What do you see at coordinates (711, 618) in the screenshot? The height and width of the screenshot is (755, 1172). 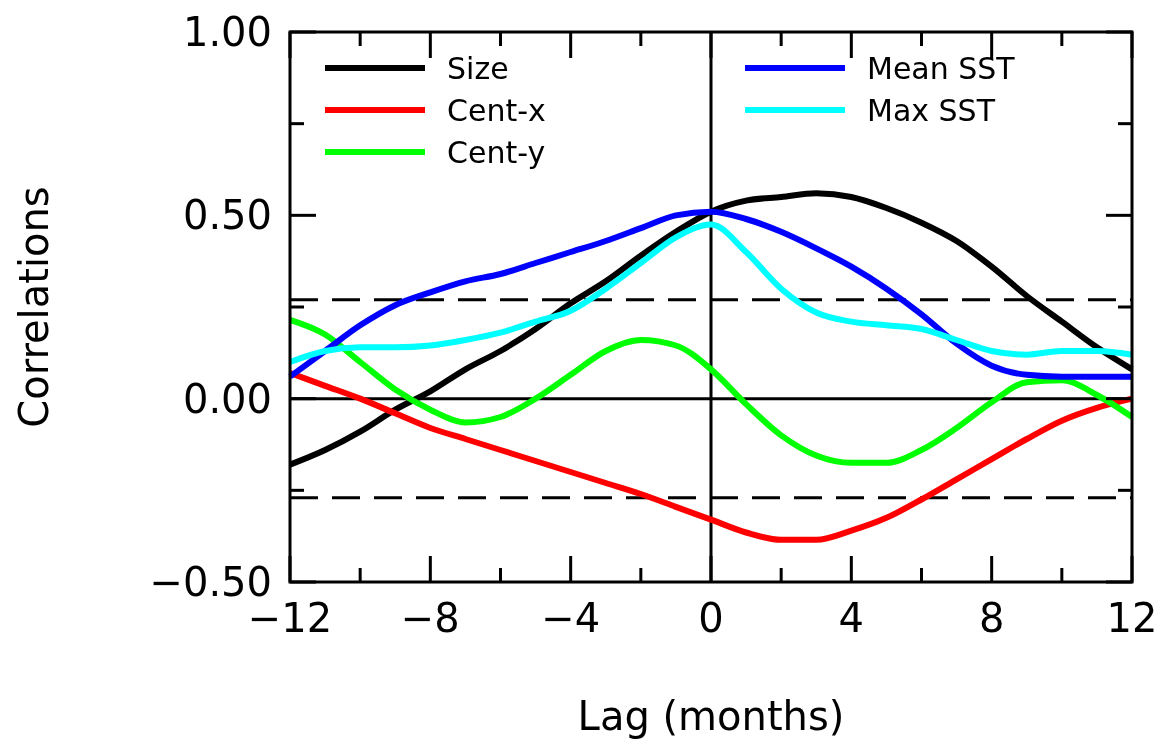 I see `x-tick-label: 0` at bounding box center [711, 618].